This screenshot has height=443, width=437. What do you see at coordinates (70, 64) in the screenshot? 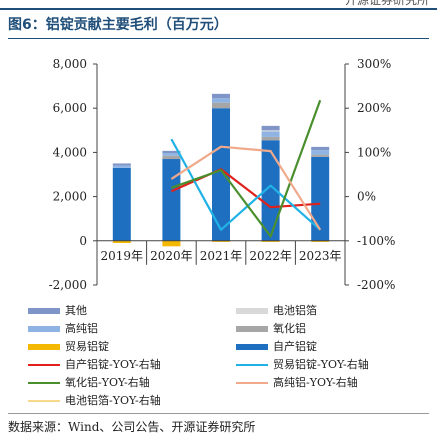
I see `left-tick-label: 8,000` at bounding box center [70, 64].